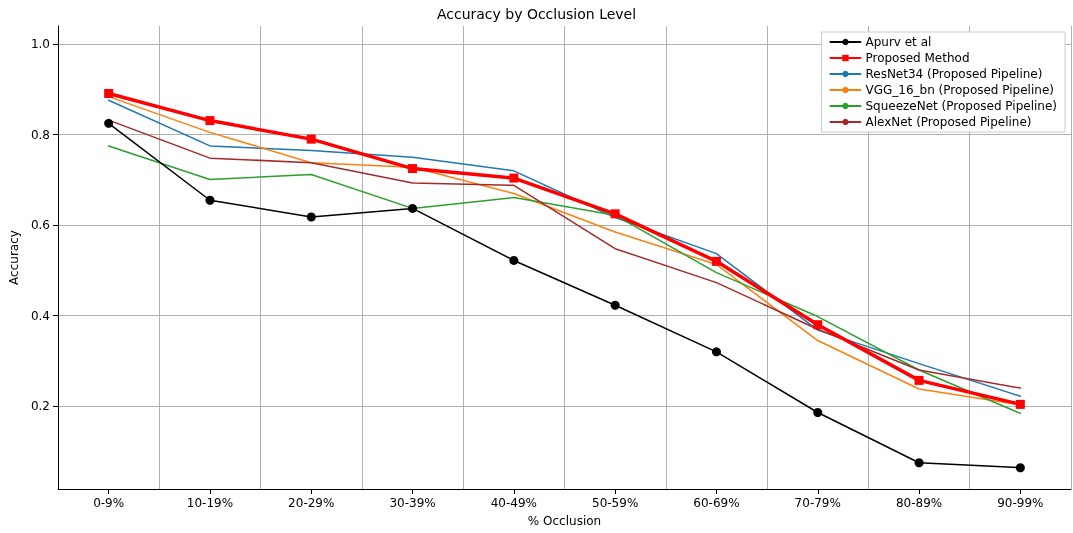  What do you see at coordinates (917, 58) in the screenshot?
I see `legend-label: Proposed Method` at bounding box center [917, 58].